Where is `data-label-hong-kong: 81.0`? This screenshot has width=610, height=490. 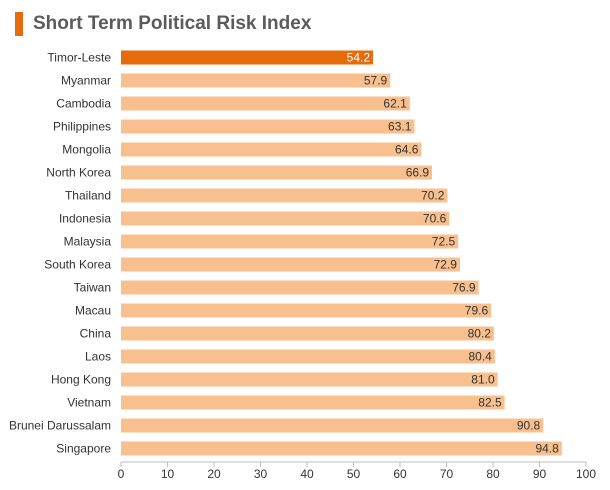 data-label-hong-kong: 81.0 is located at coordinates (483, 380).